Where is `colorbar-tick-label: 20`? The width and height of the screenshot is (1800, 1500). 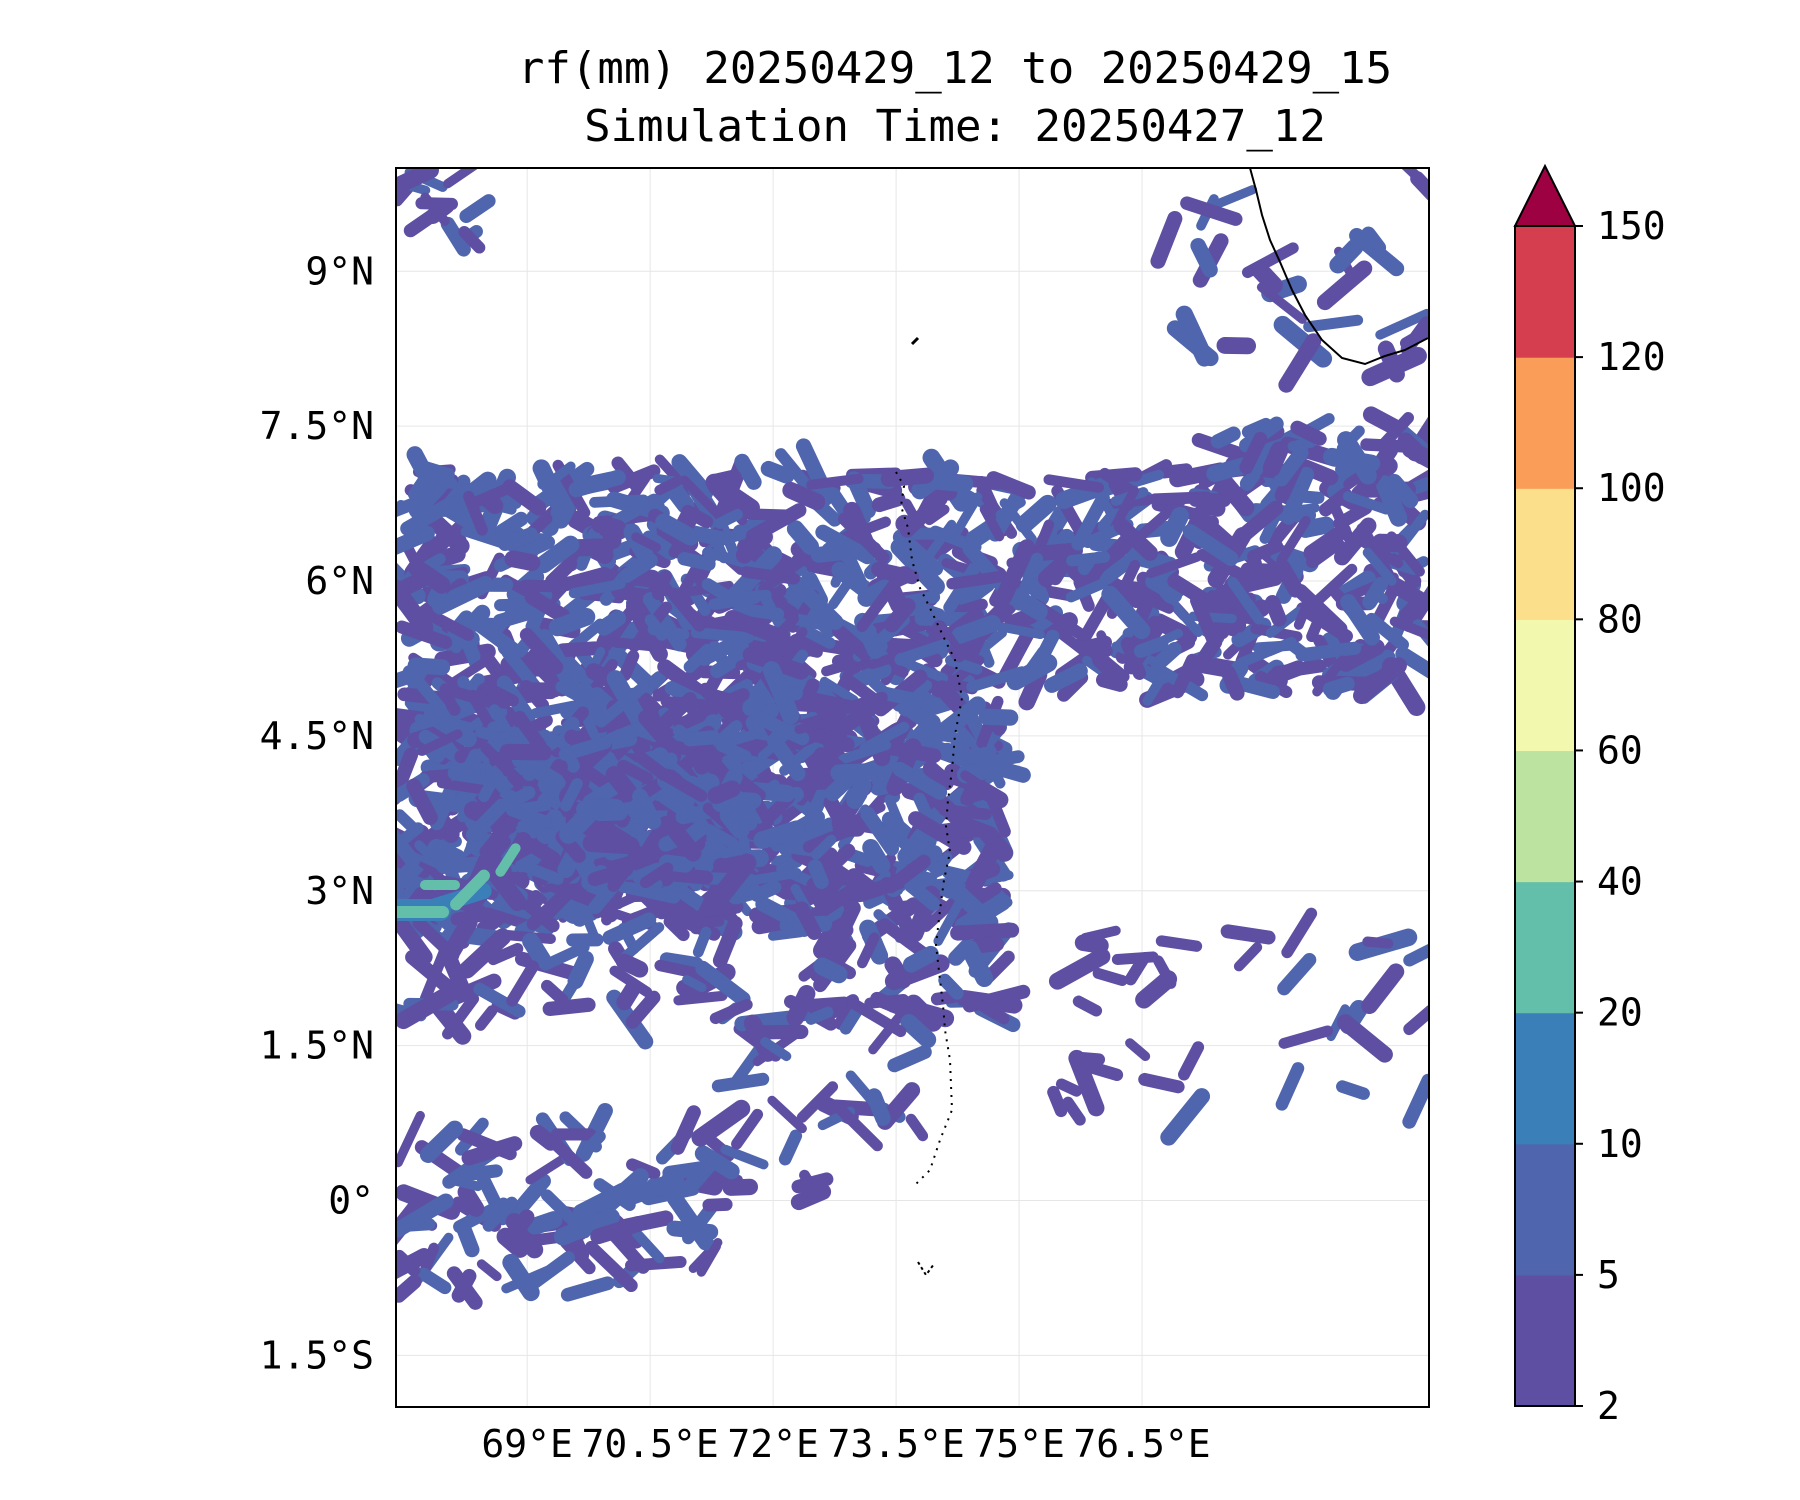
colorbar-tick-label: 20 is located at coordinates (1620, 1013).